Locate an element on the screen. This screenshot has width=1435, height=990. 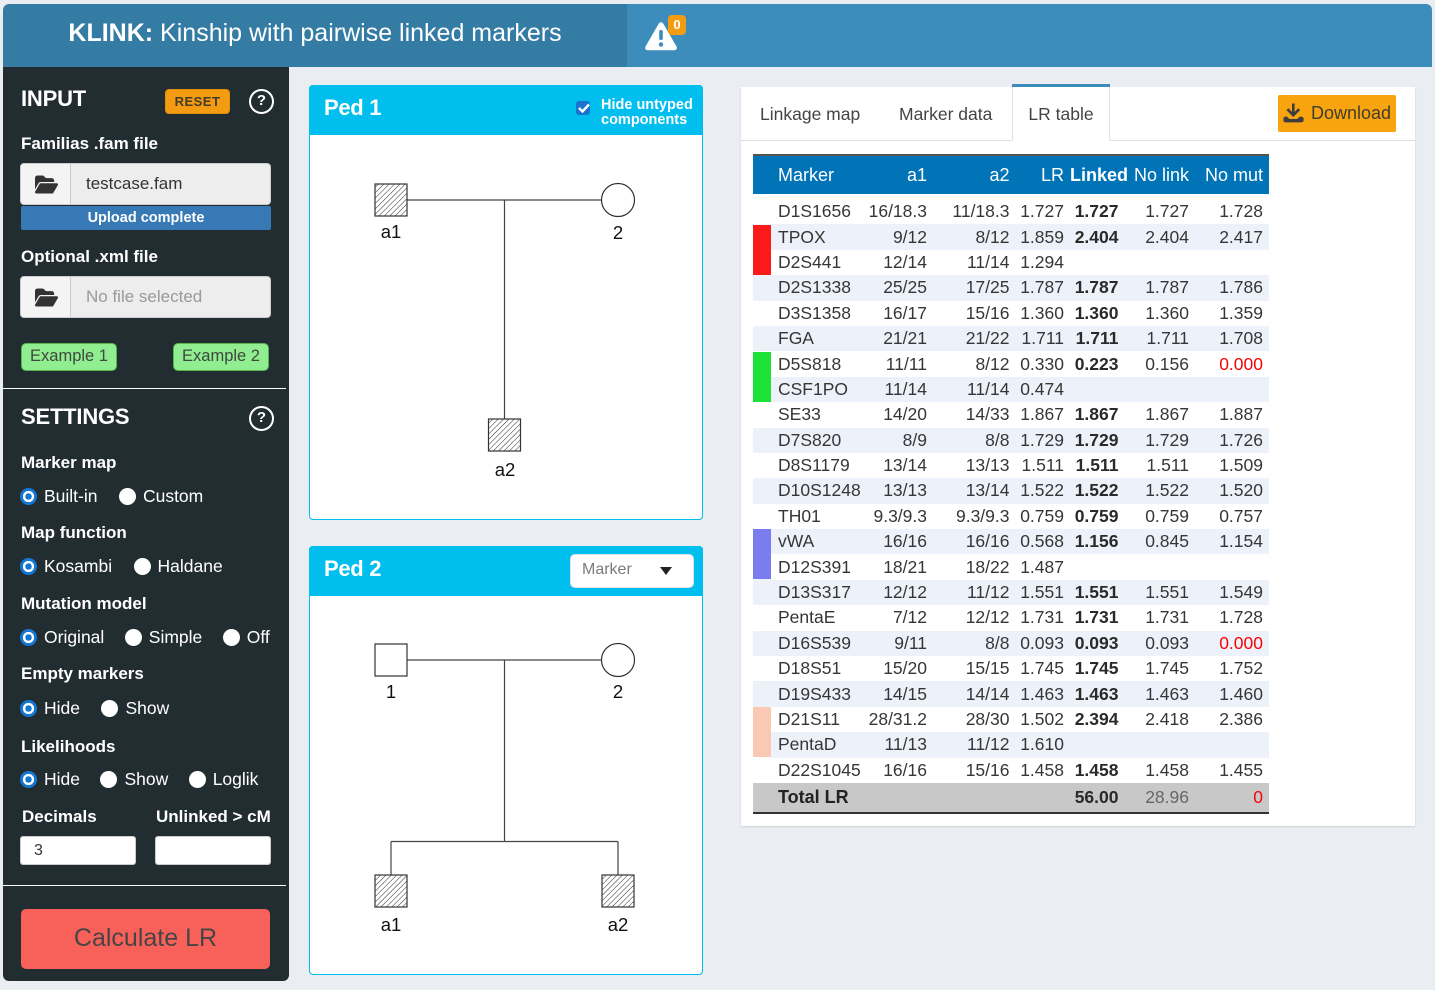
svg-text: 1 is located at coordinates (391, 691).